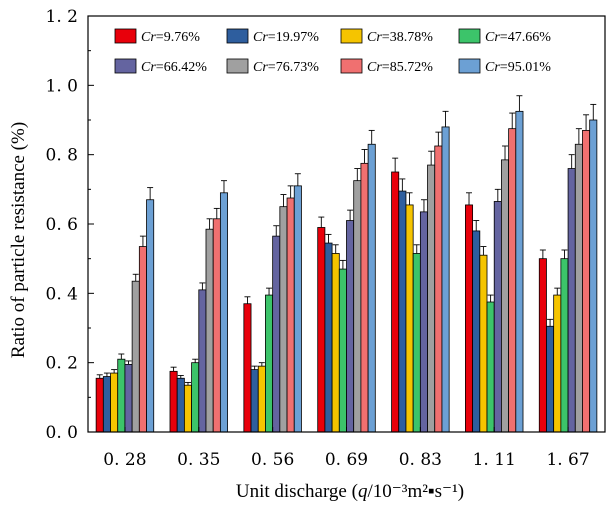 The height and width of the screenshot is (507, 613). Describe the element at coordinates (18, 240) in the screenshot. I see `y-axis-title: Ratio of particle resistance (%)` at that location.